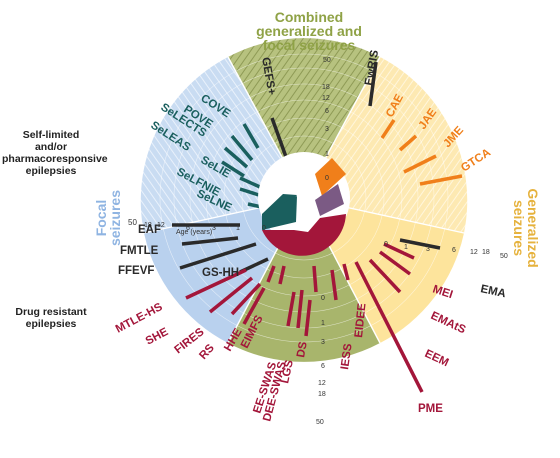 The image size is (560, 458). What do you see at coordinates (388, 129) in the screenshot?
I see `bar-cae` at bounding box center [388, 129].